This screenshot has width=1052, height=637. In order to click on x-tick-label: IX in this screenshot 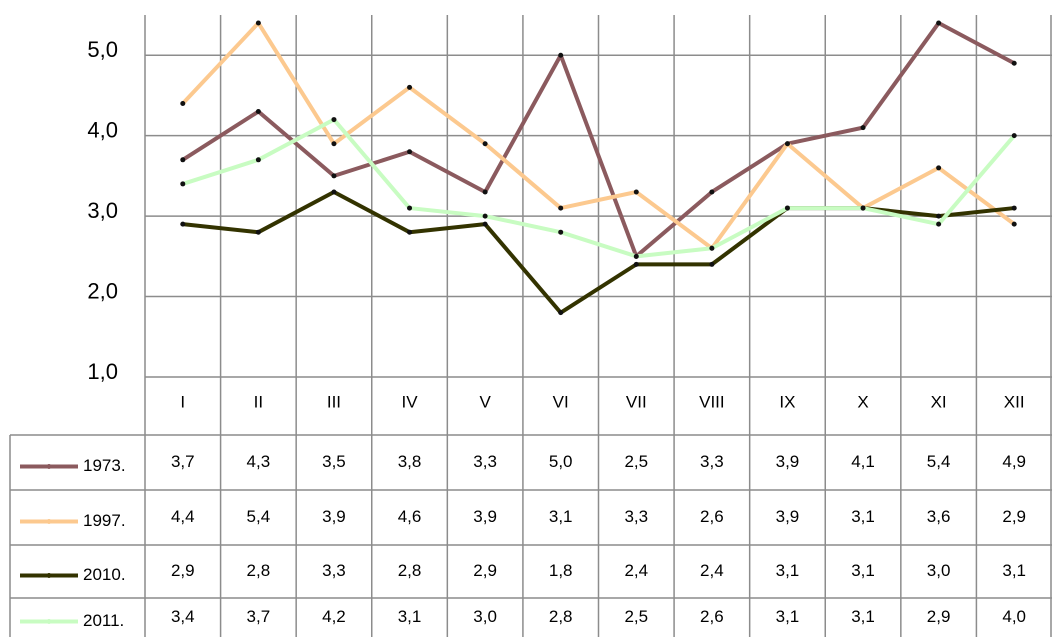, I will do `click(787, 401)`.